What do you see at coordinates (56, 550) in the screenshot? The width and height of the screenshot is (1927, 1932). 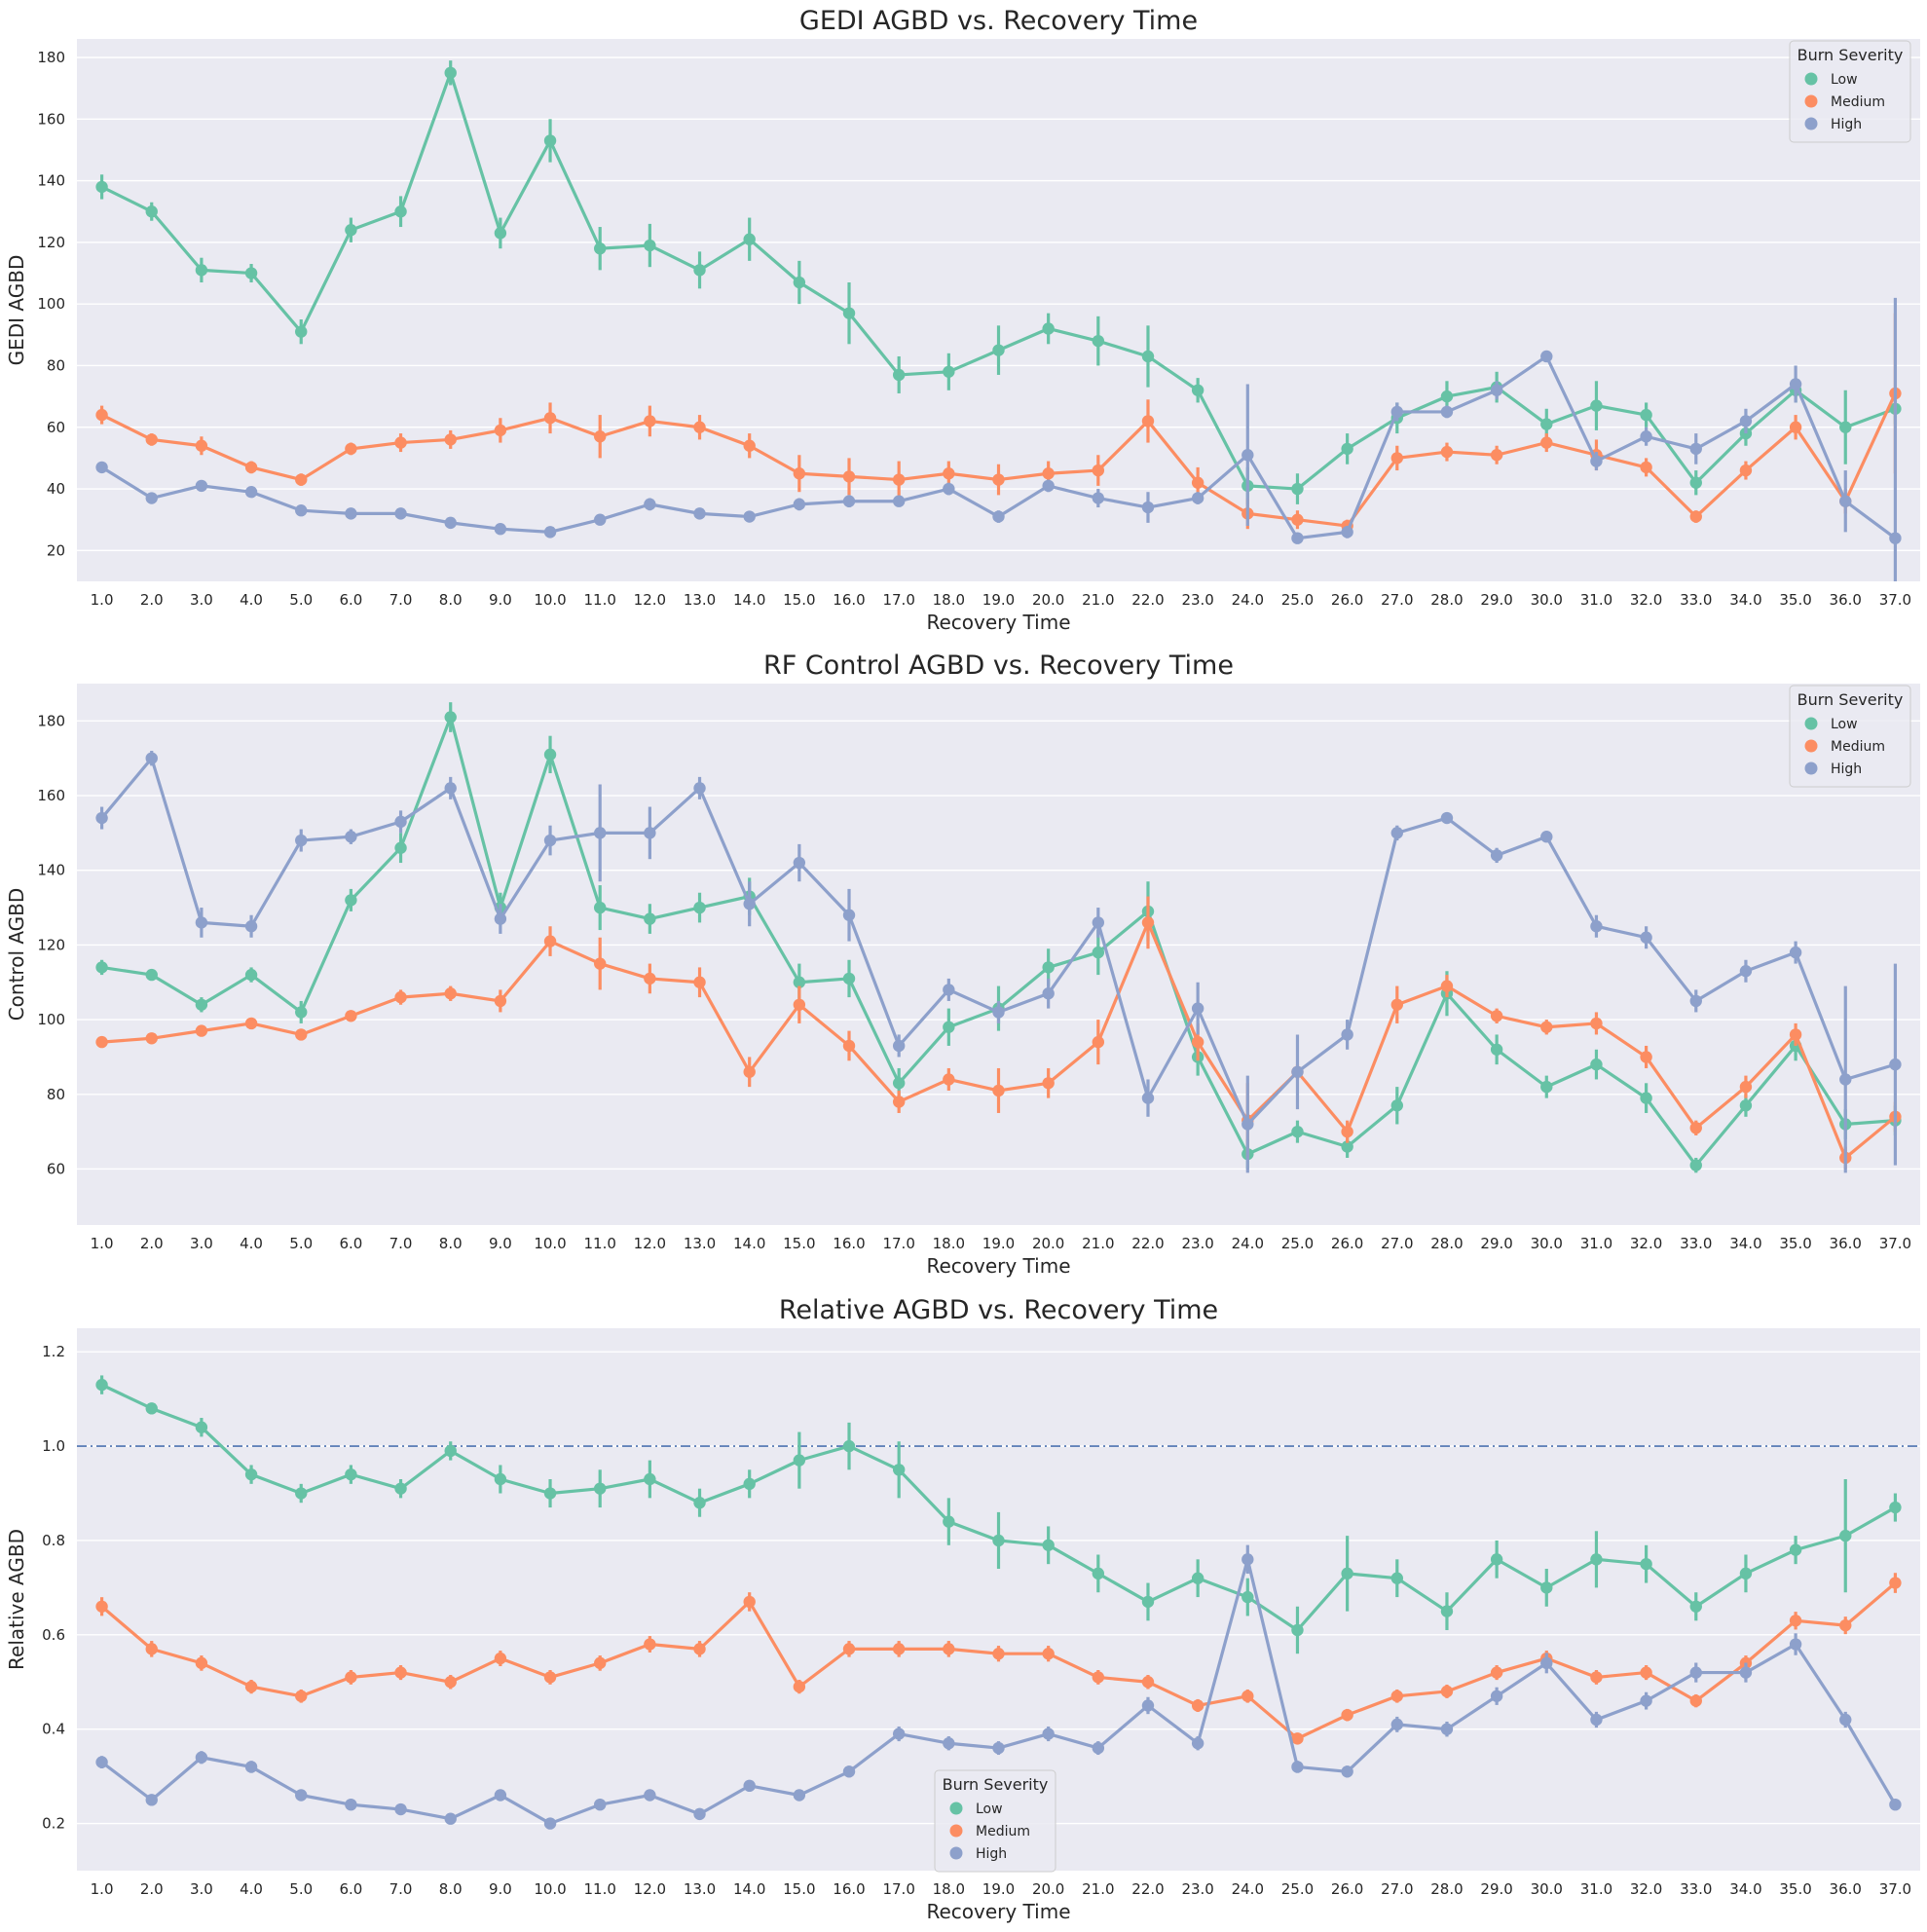 I see `y-tick-label: 20` at bounding box center [56, 550].